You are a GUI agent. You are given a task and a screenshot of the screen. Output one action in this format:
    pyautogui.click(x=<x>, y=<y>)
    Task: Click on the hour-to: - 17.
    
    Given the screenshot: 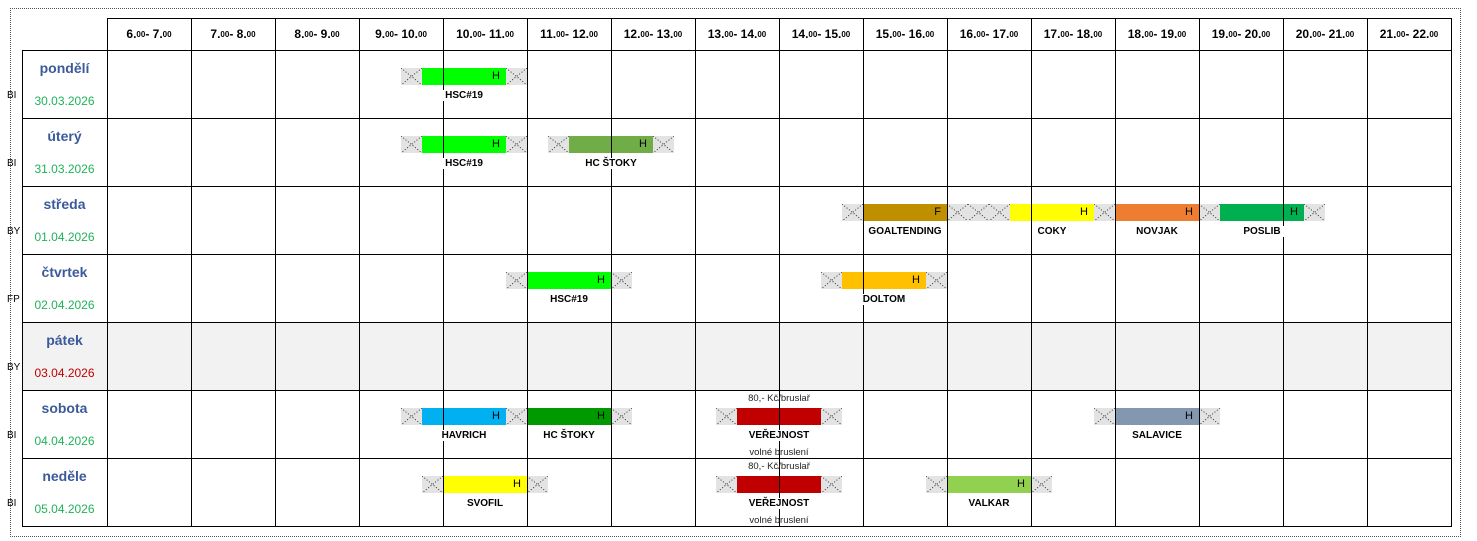 What is the action you would take?
    pyautogui.click(x=997, y=34)
    